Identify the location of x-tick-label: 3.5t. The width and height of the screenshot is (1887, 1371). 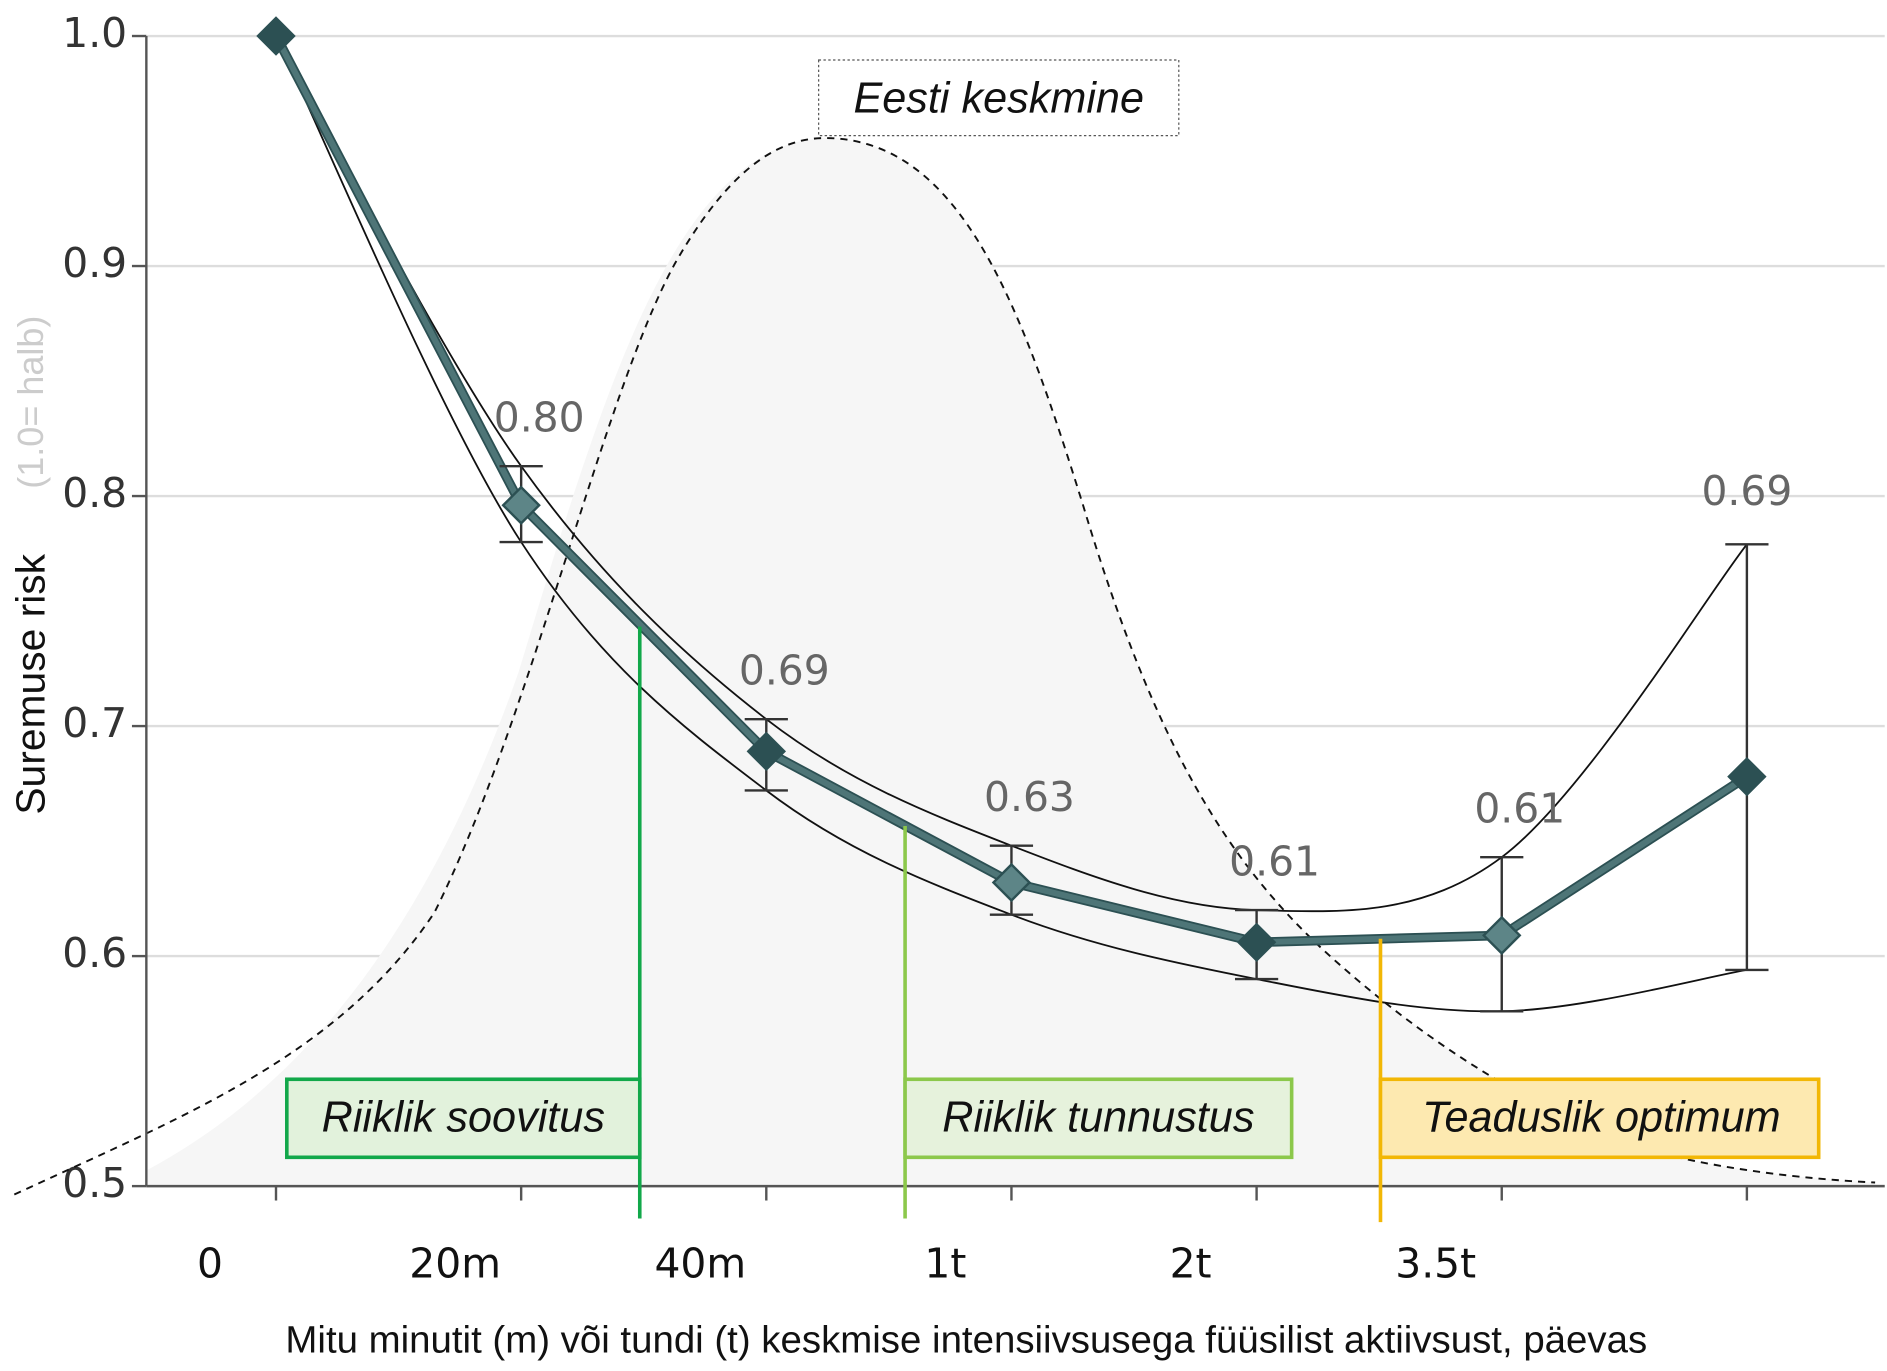
(1435, 1264).